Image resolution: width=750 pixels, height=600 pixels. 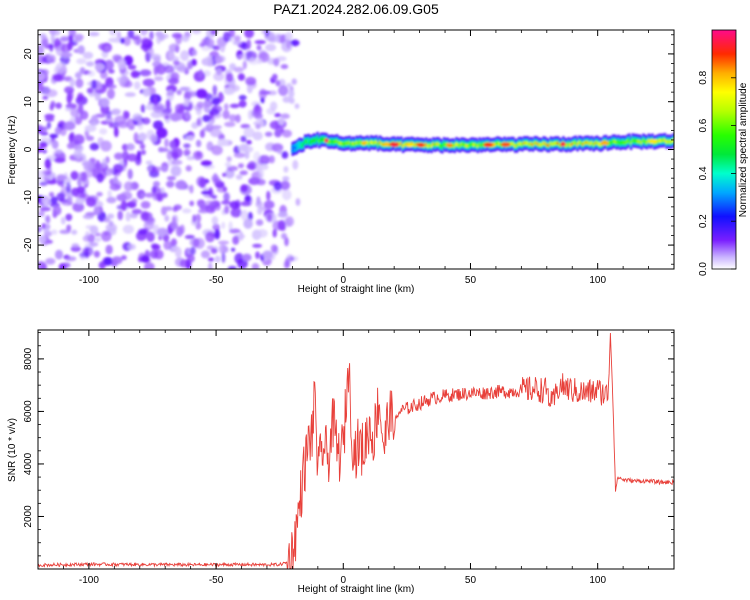 I want to click on x-tick-label: -100, so click(x=89, y=280).